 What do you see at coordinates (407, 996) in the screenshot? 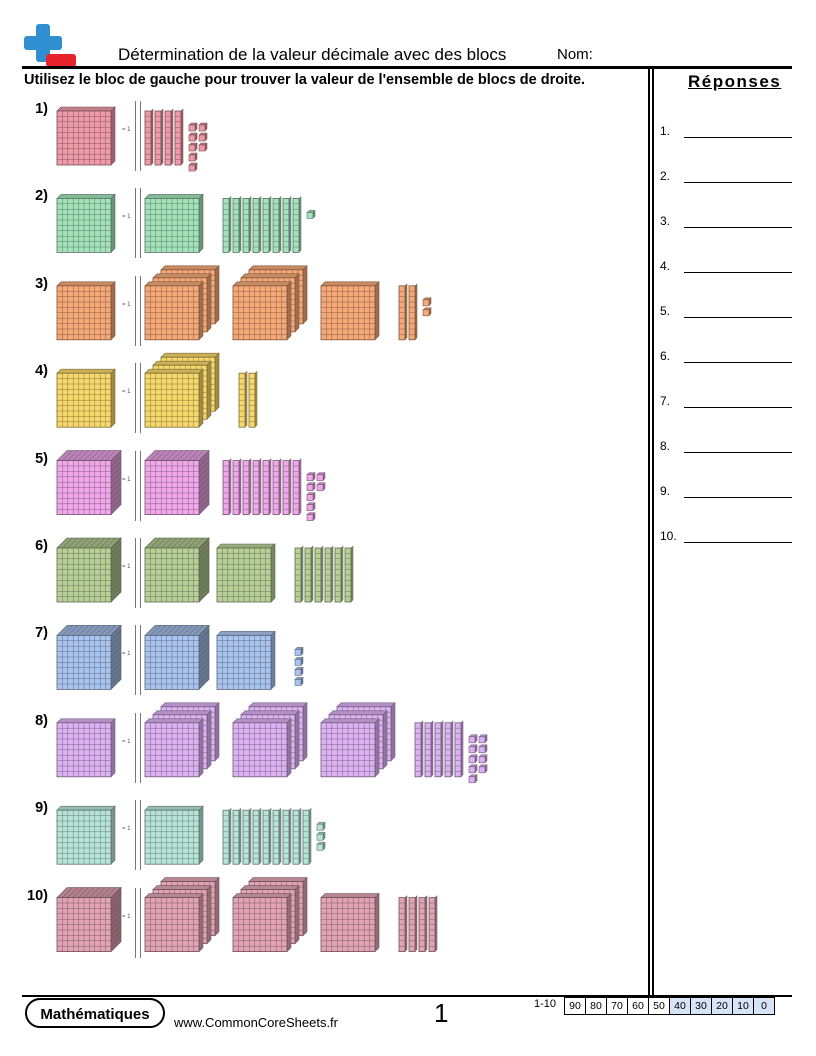
I see `footer-divider` at bounding box center [407, 996].